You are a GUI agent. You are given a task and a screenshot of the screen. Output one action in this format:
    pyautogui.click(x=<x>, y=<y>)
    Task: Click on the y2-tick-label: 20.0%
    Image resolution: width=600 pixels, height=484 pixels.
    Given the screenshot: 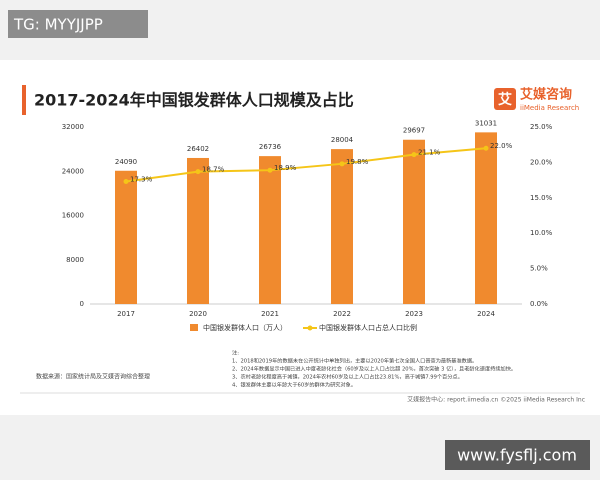 What is the action you would take?
    pyautogui.click(x=541, y=162)
    